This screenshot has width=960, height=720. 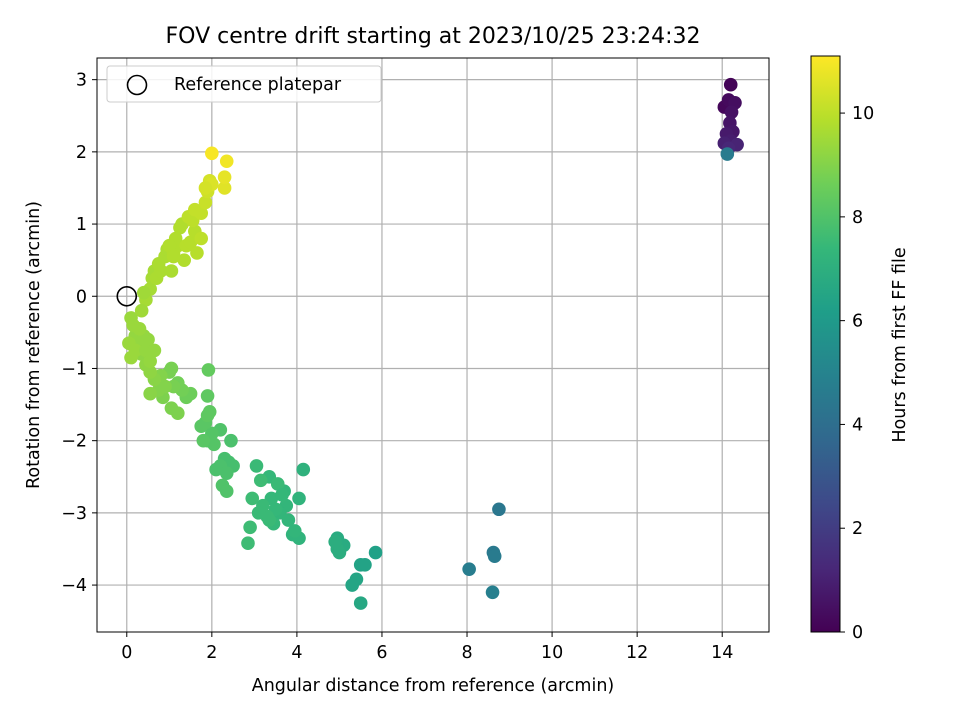 What do you see at coordinates (427, 647) in the screenshot?
I see `x-axis-ticks: 0 2 4 6 8 10 12 14` at bounding box center [427, 647].